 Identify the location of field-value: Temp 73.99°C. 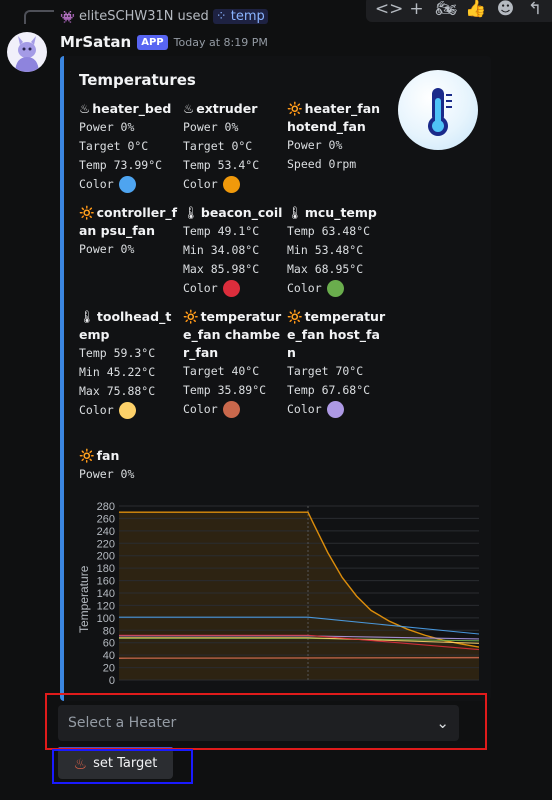
(129, 165).